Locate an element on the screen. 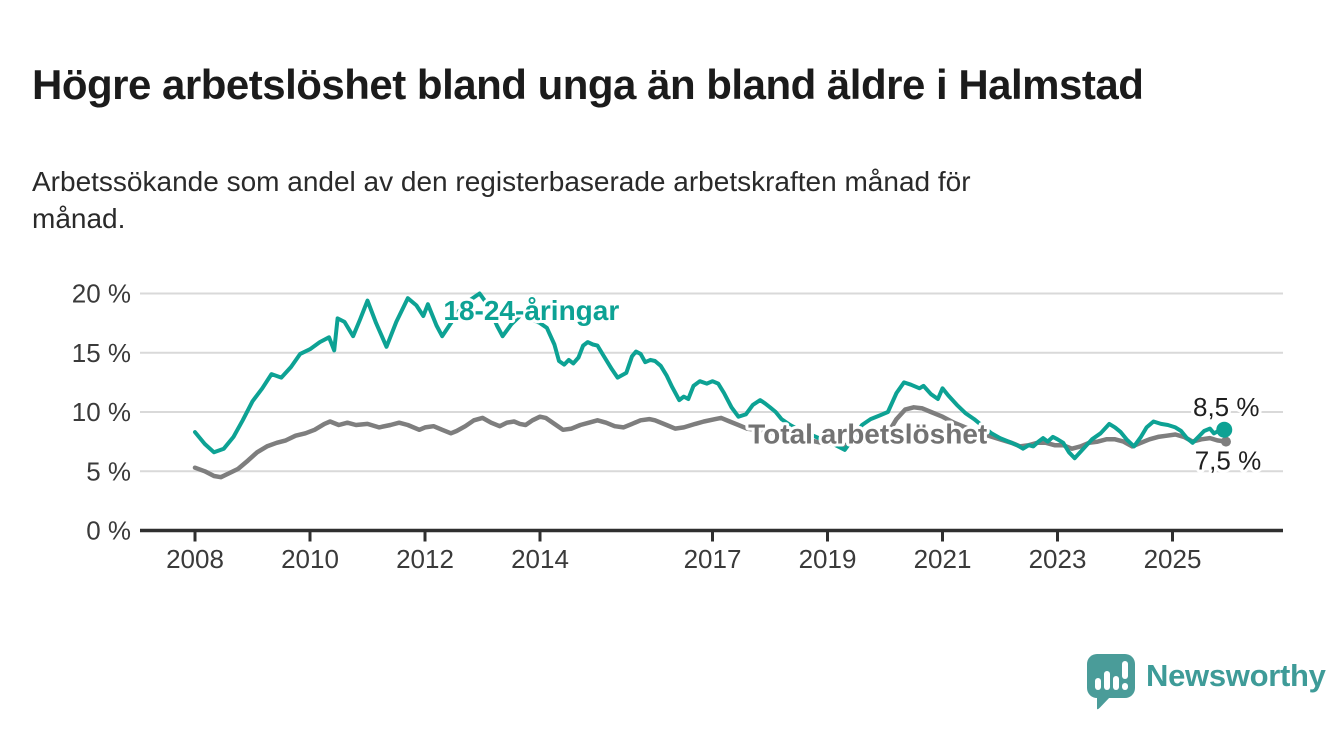 This screenshot has width=1340, height=734. x-tick-label: 2010 is located at coordinates (310, 559).